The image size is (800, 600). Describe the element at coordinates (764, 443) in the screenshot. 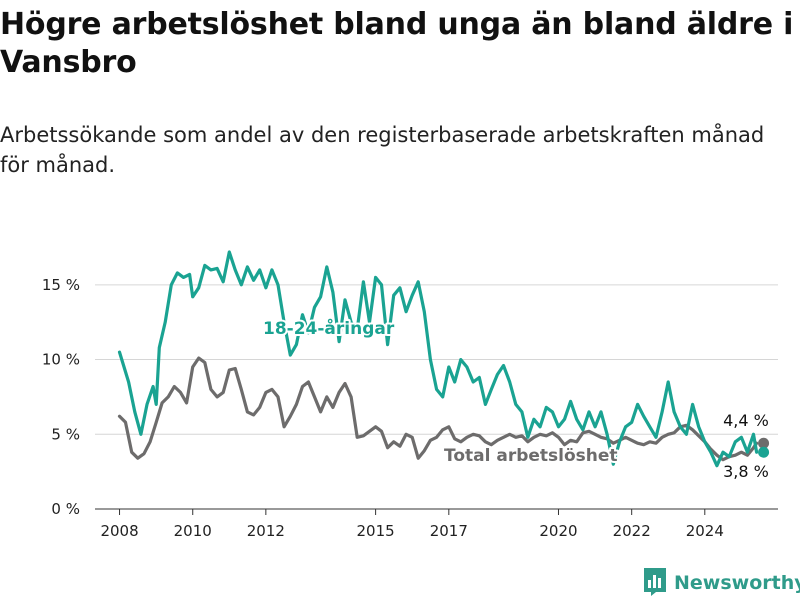

I see `end-marker-total` at that location.